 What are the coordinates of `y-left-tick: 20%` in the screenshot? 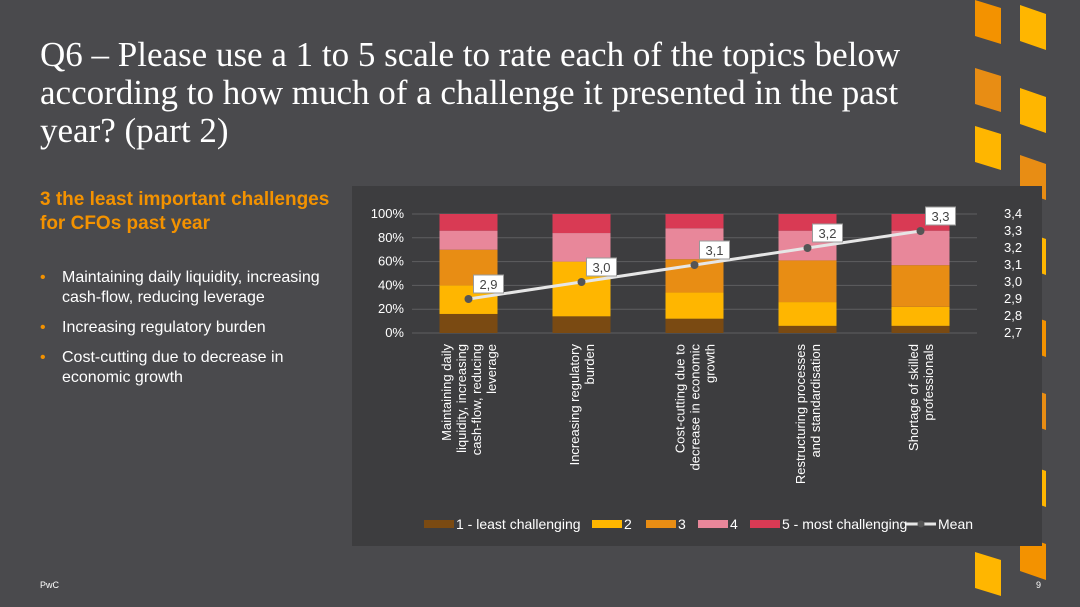 It's located at (391, 308).